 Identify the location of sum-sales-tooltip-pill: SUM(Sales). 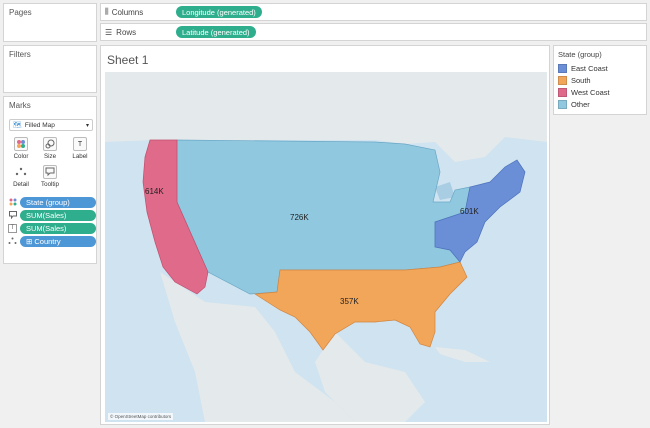
(58, 215).